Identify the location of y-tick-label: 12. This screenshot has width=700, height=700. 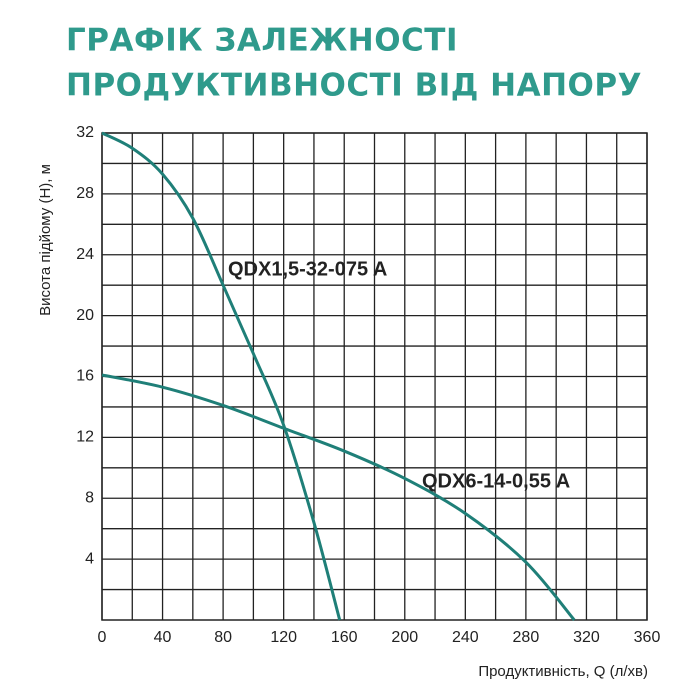
(85, 437).